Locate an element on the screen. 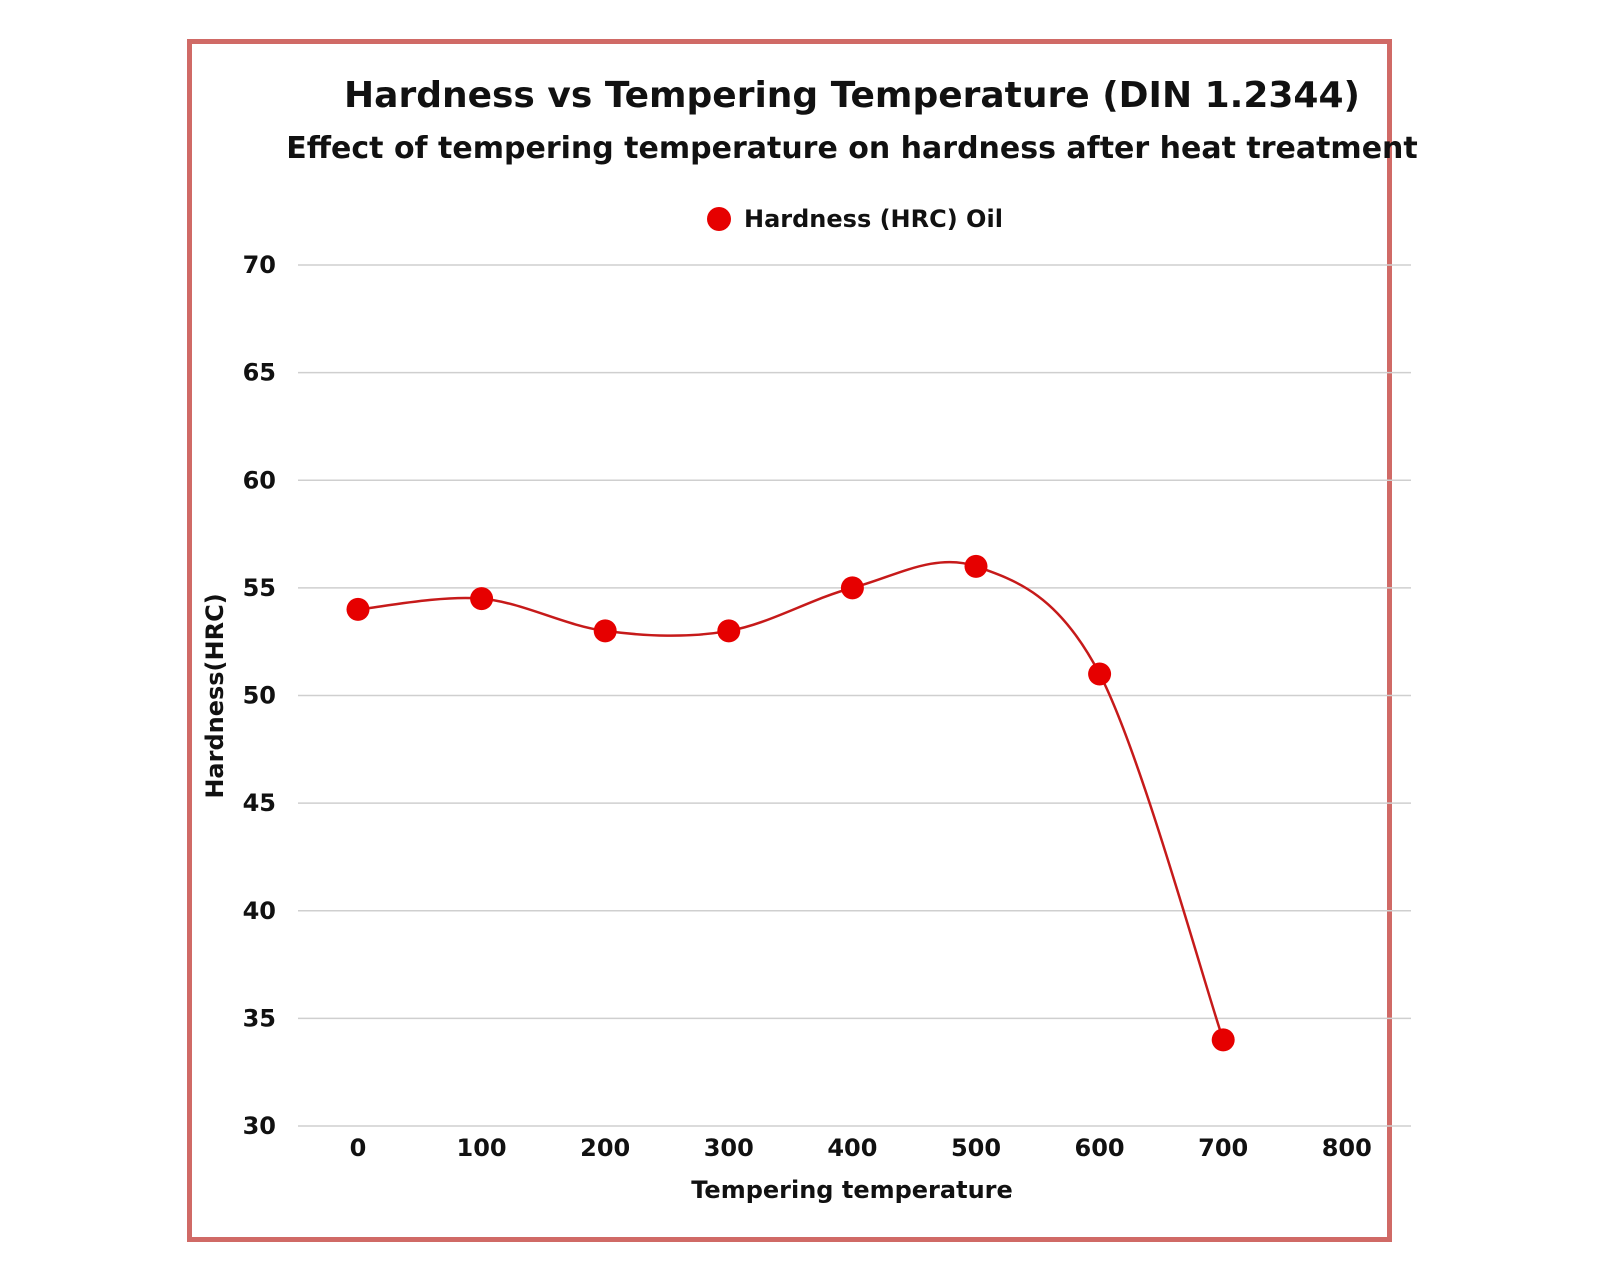 Image resolution: width=1600 pixels, height=1280 pixels. y-tick-label: 50 is located at coordinates (259, 696).